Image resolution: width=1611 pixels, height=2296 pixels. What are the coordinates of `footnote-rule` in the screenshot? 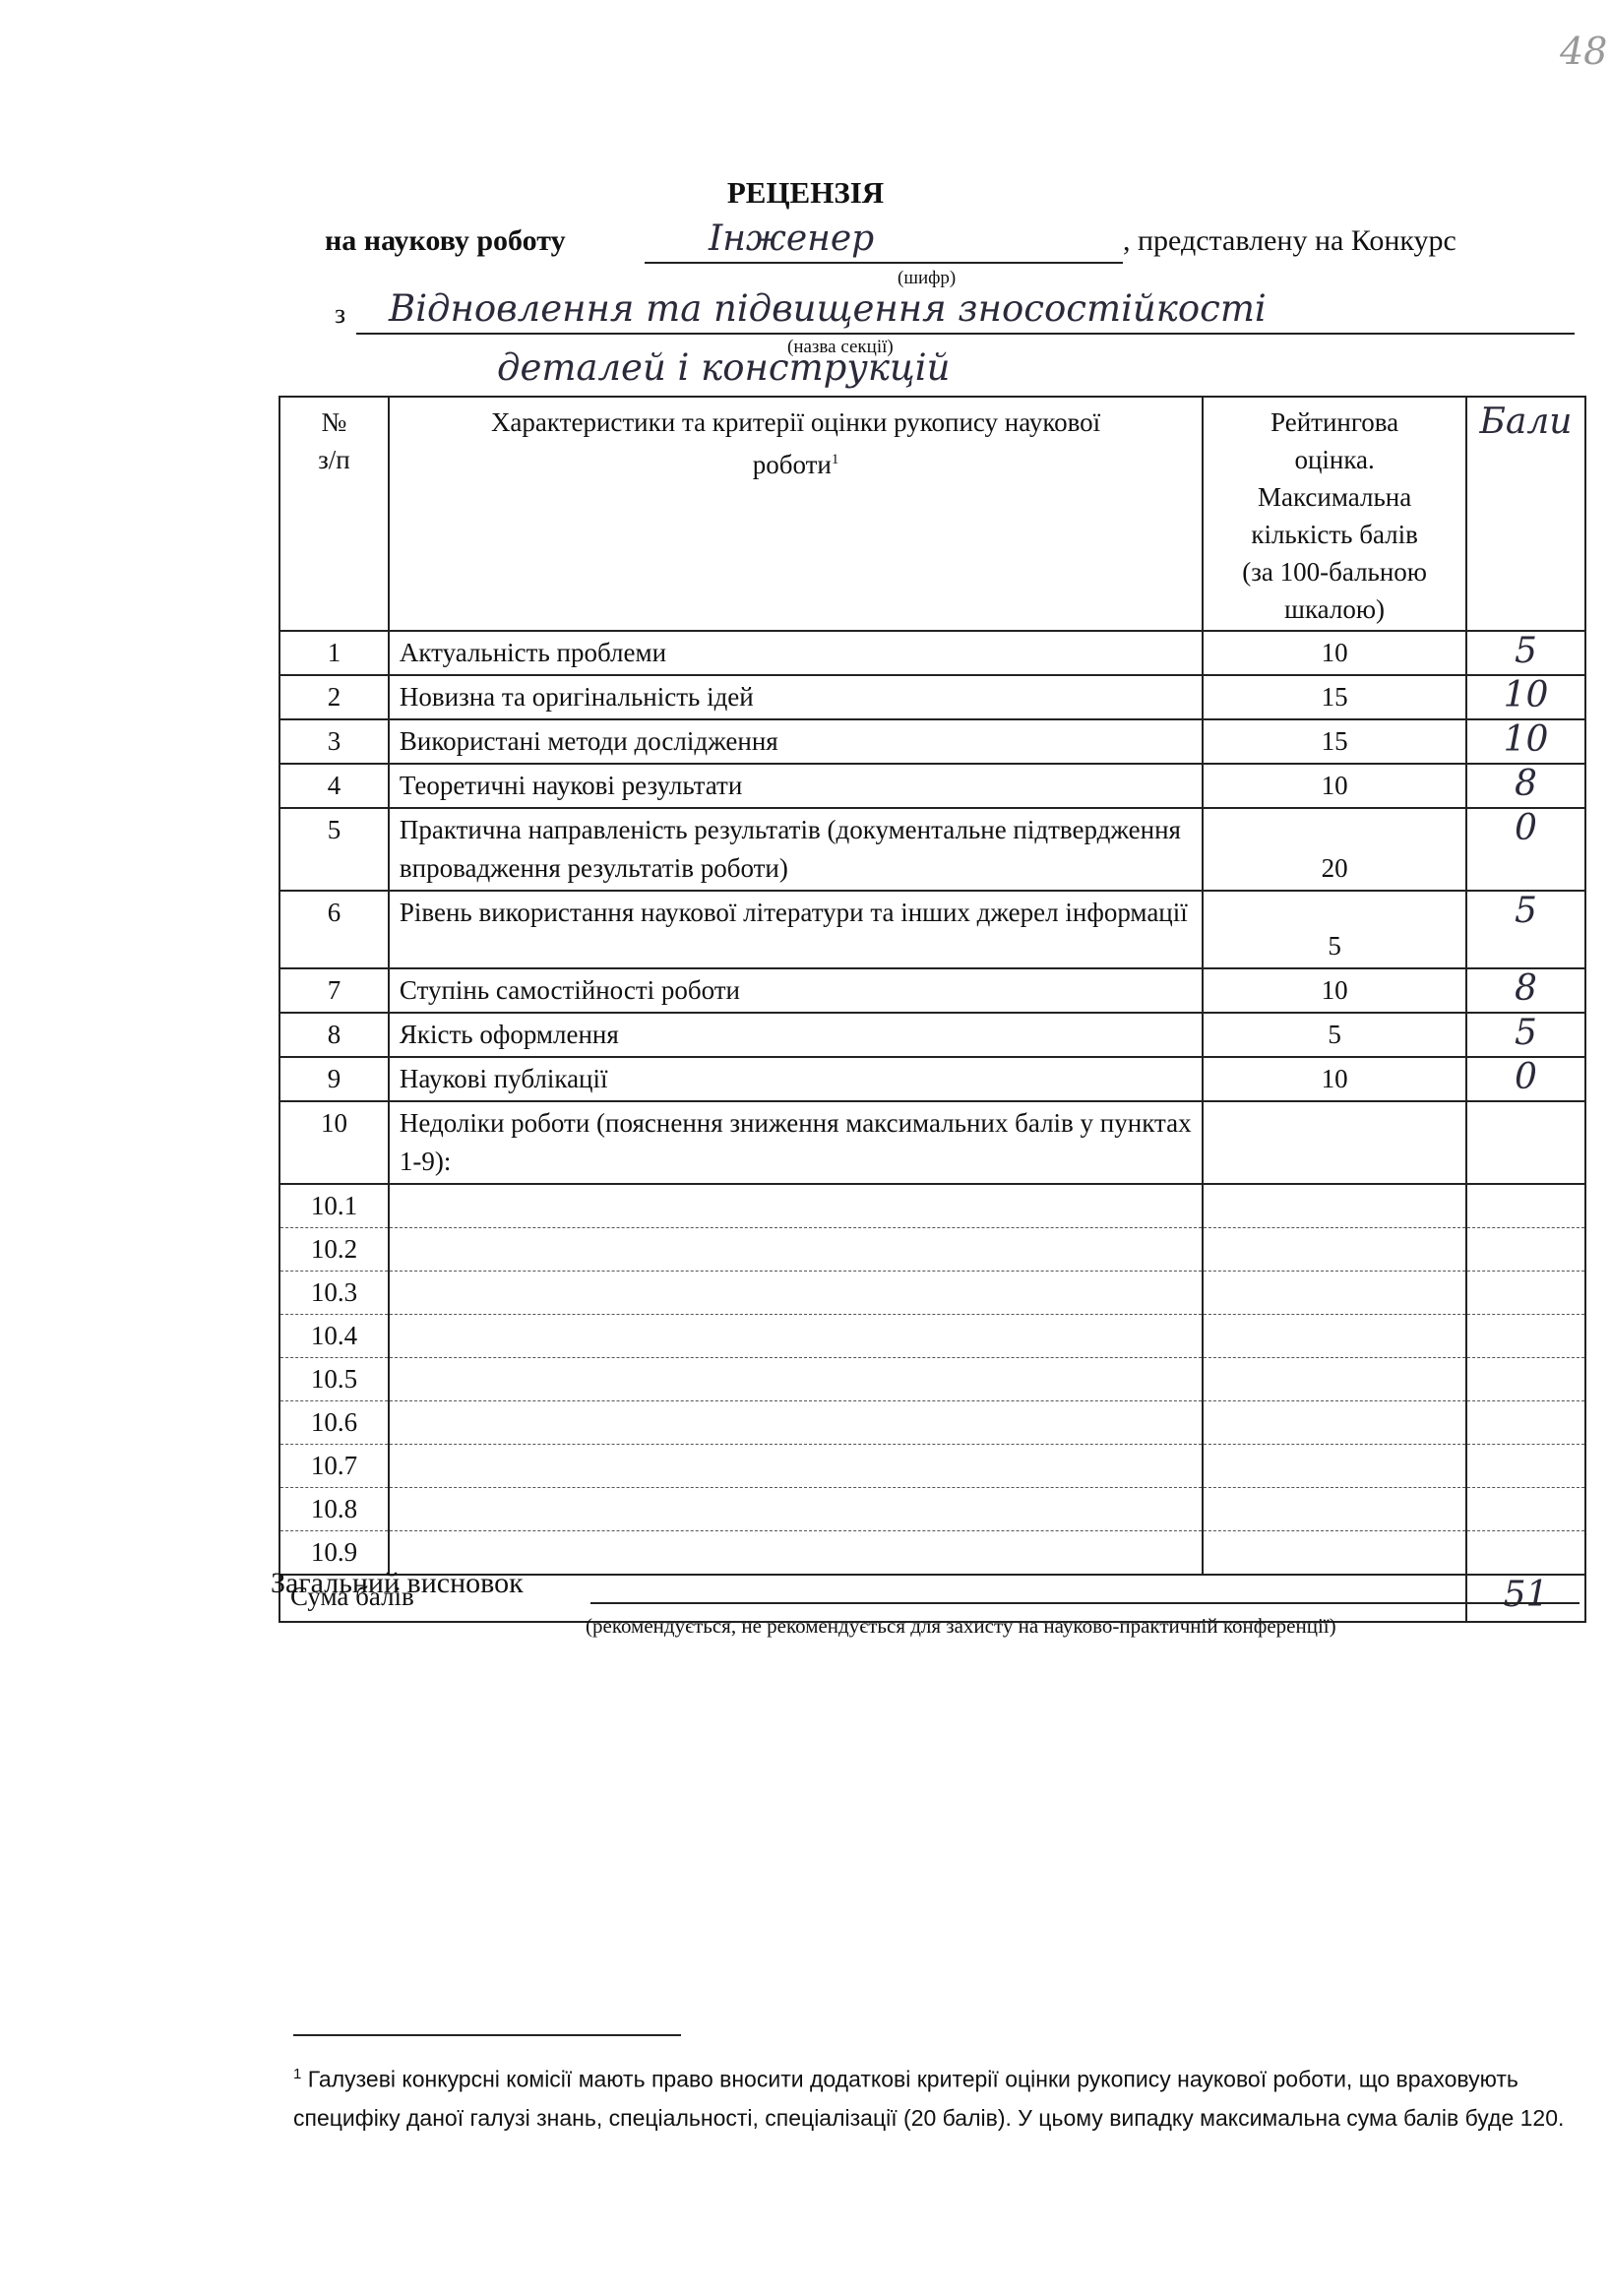 It's located at (487, 2035).